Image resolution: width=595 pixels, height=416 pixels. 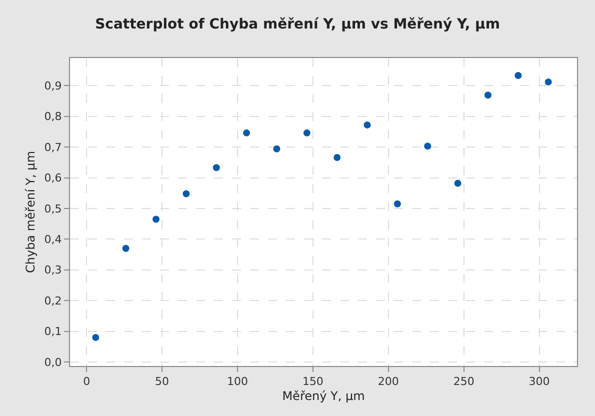 What do you see at coordinates (53, 117) in the screenshot?
I see `y-tick-label: 0,8` at bounding box center [53, 117].